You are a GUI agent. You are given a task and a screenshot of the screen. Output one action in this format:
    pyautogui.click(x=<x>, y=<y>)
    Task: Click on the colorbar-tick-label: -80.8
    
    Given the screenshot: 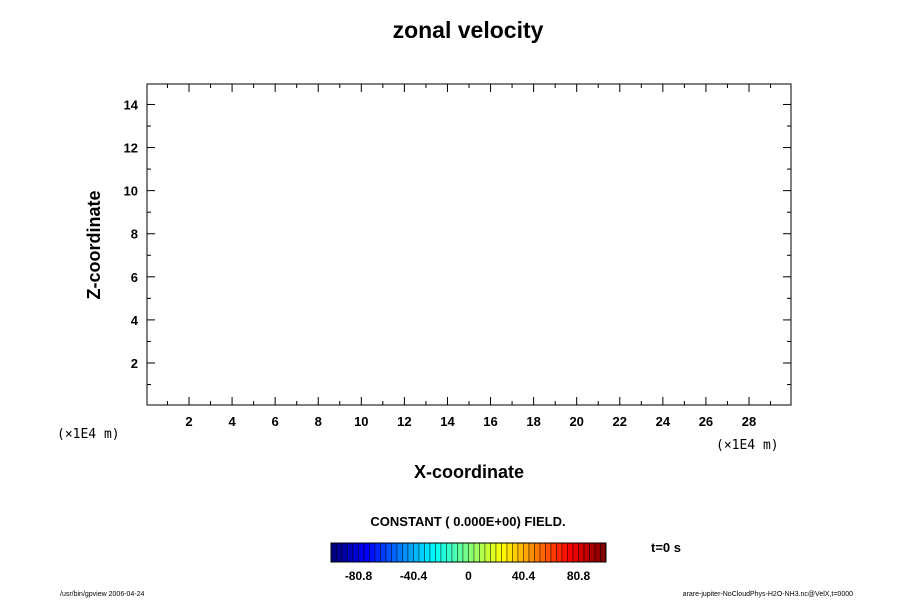 What is the action you would take?
    pyautogui.click(x=359, y=576)
    